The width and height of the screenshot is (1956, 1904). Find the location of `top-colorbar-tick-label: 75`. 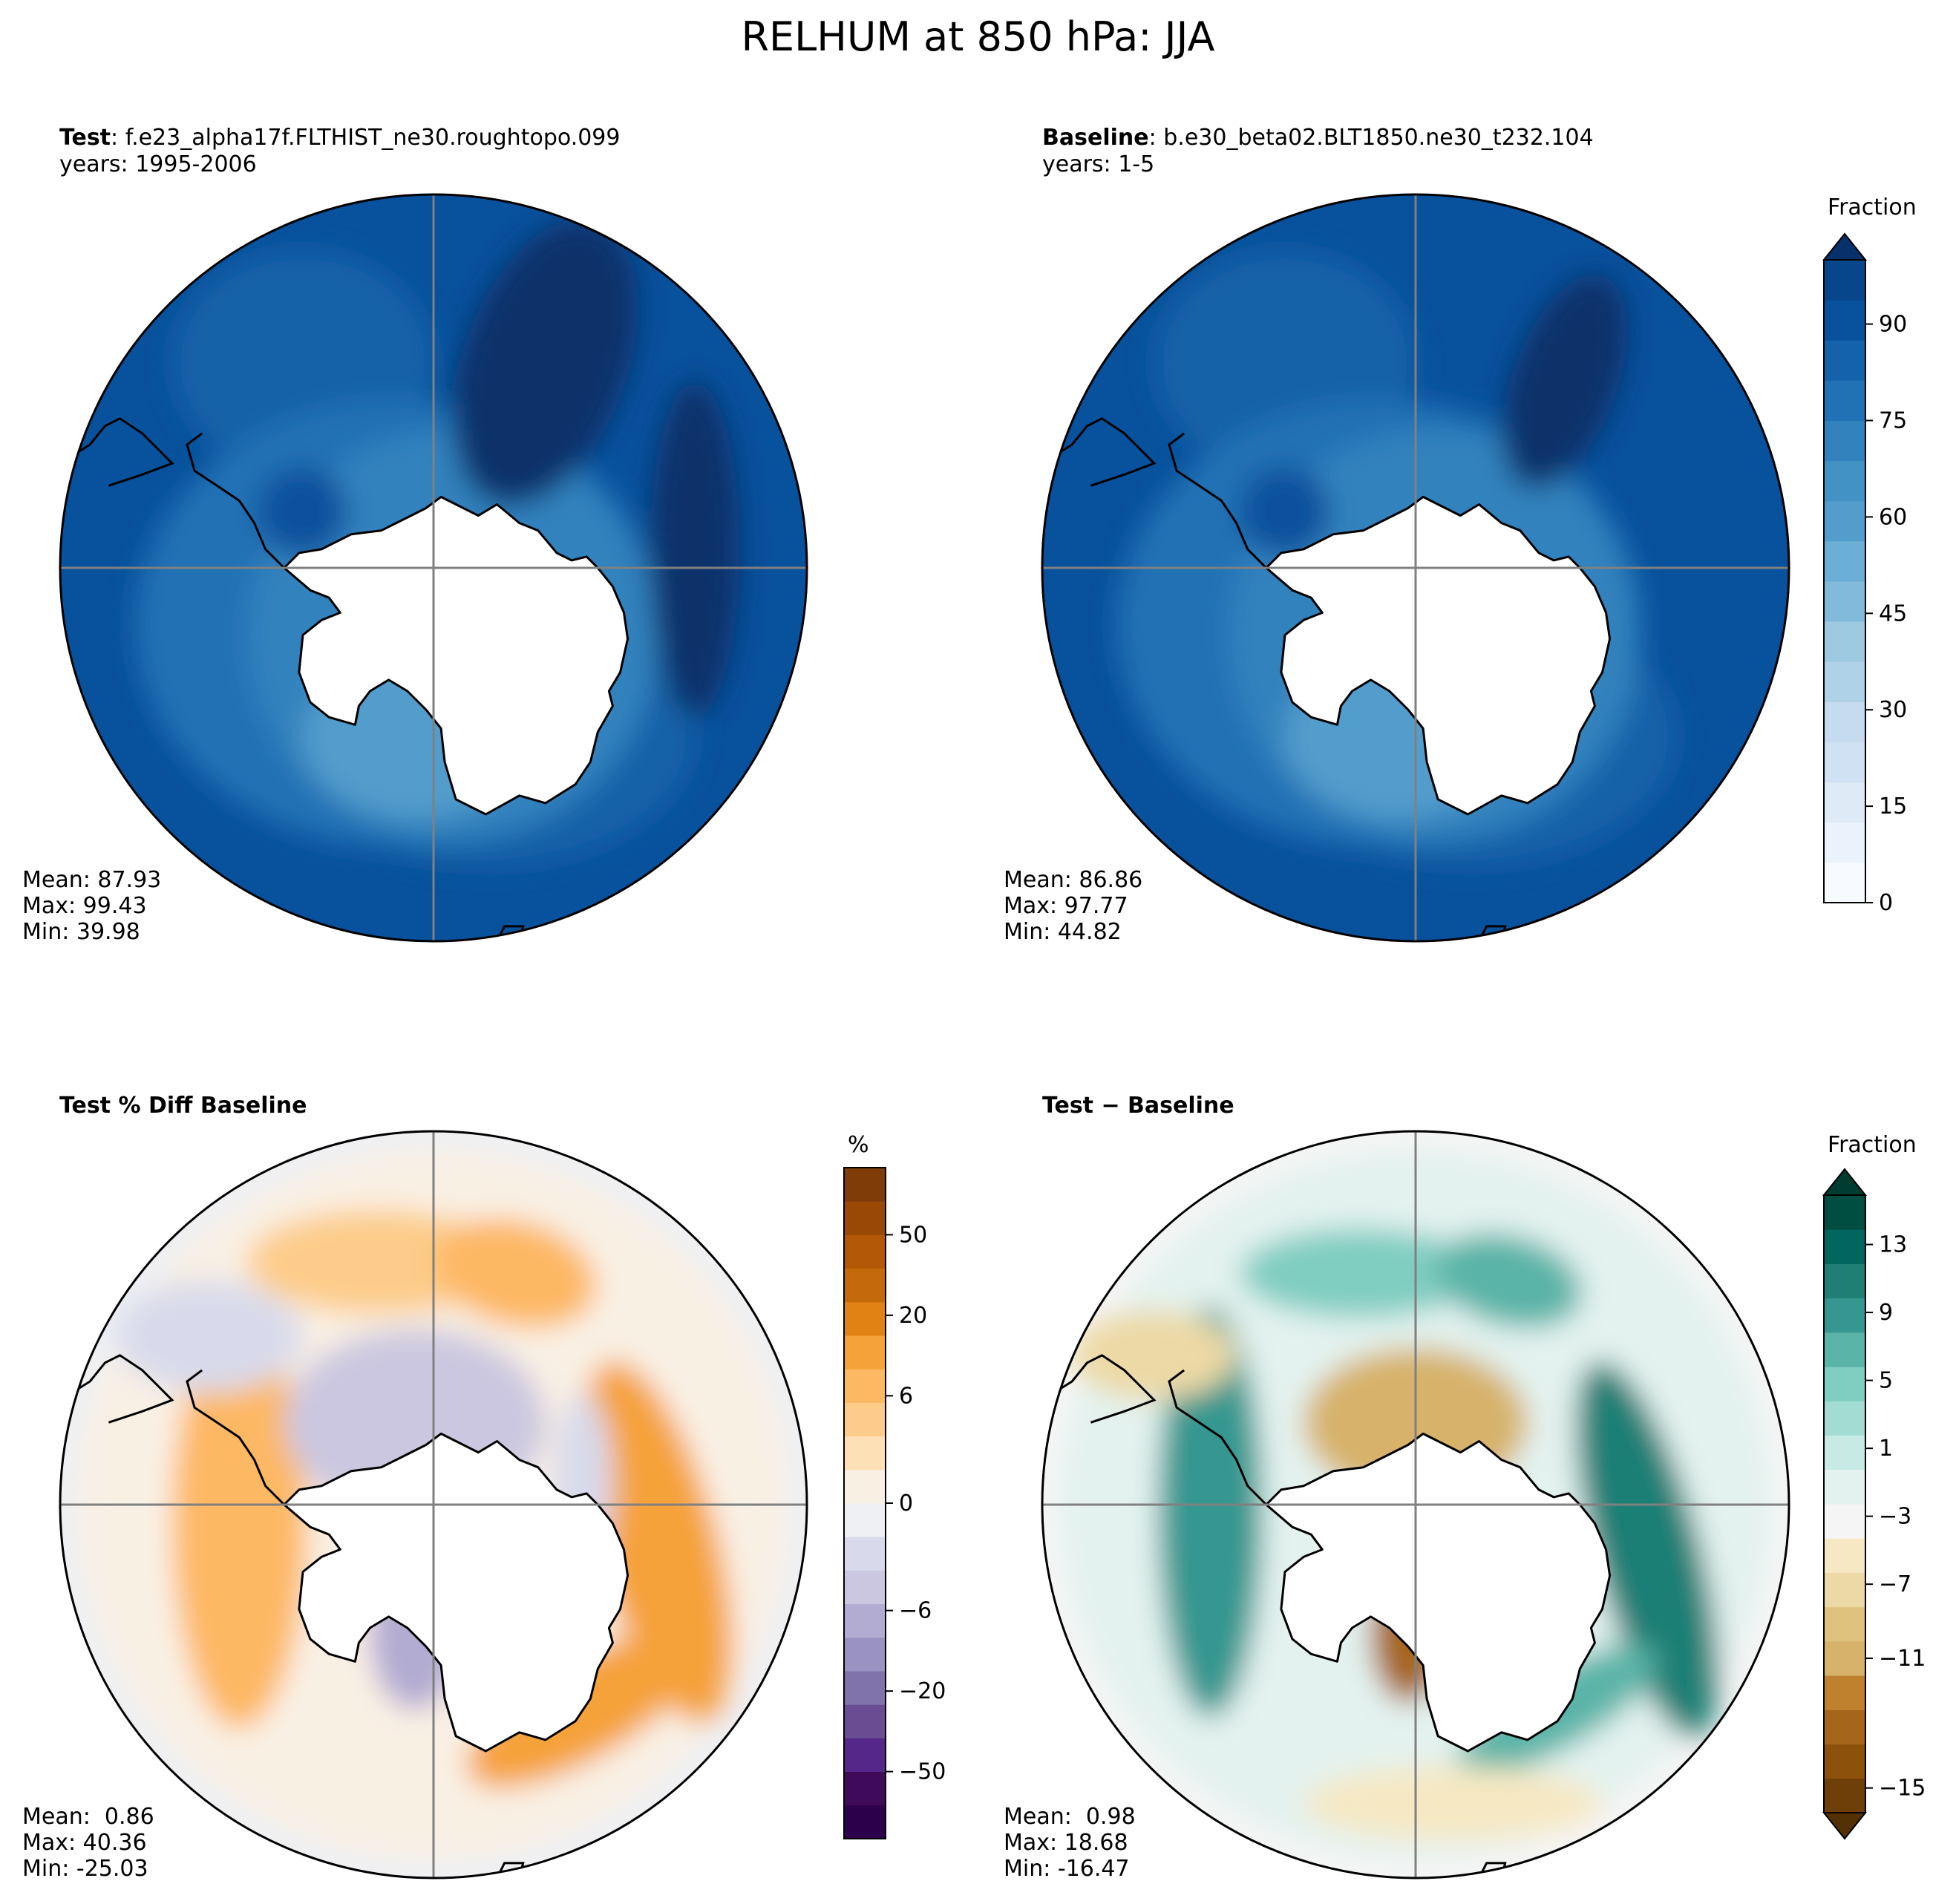

top-colorbar-tick-label: 75 is located at coordinates (1893, 421).